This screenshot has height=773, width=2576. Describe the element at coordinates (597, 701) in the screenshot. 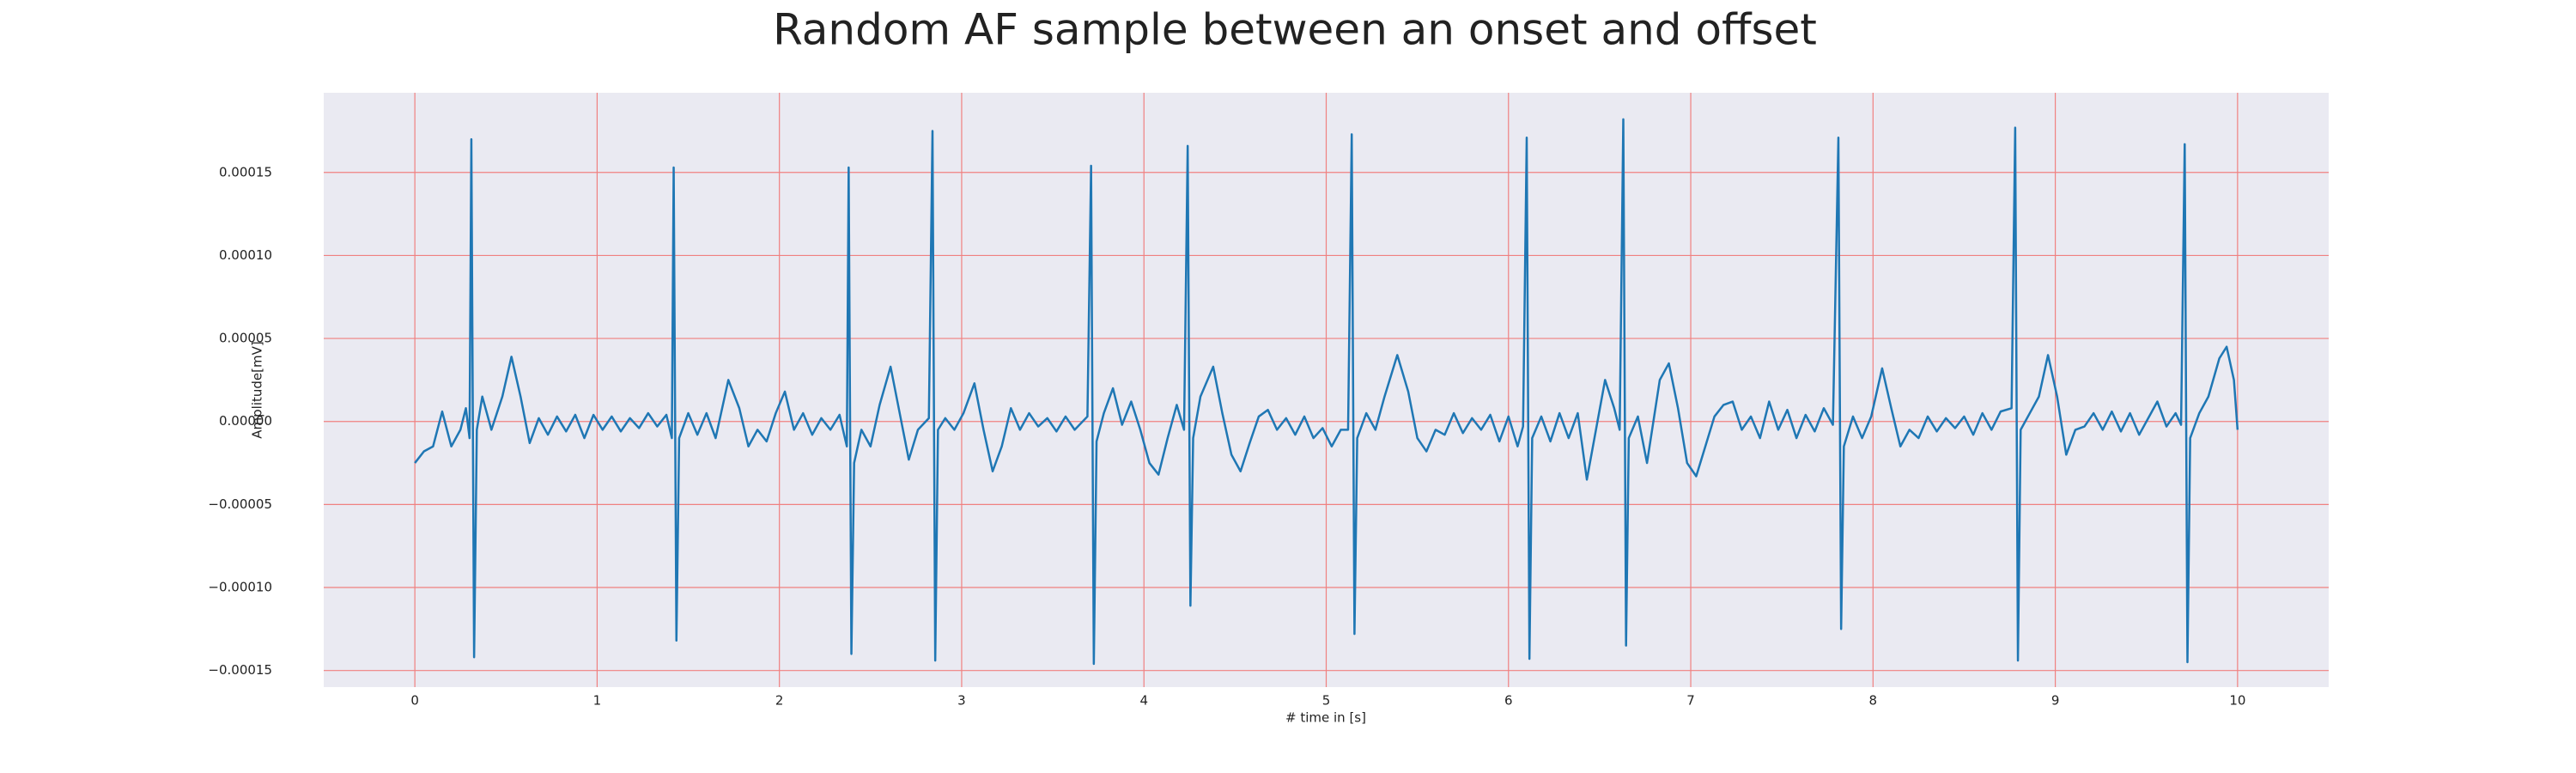

I see `x-tick-label: 1` at that location.